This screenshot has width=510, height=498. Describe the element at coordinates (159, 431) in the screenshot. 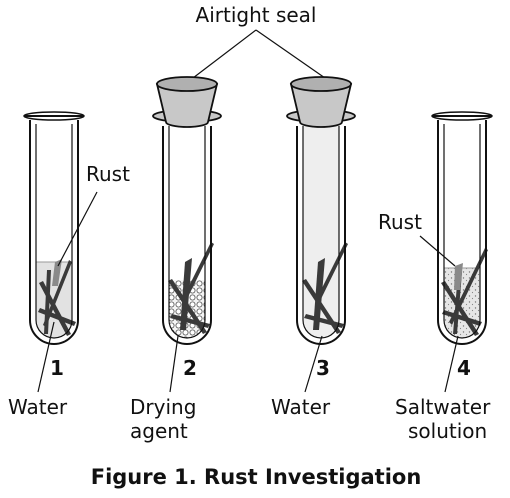

I see `tube-2-label-line-2: agent` at that location.